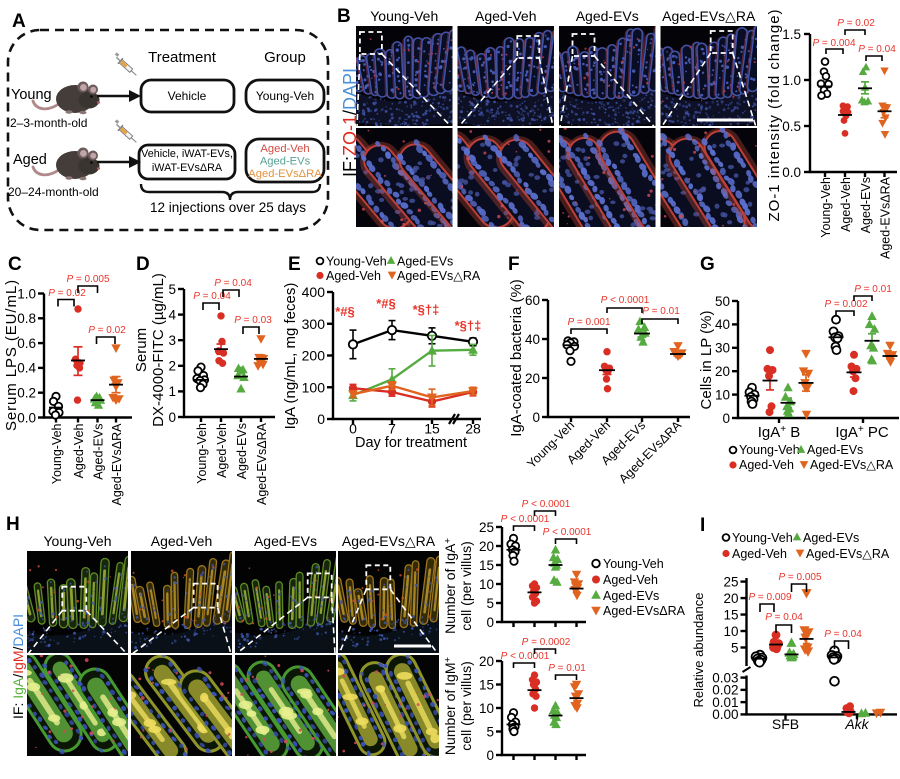 Image resolution: width=900 pixels, height=779 pixels. Describe the element at coordinates (846, 304) in the screenshot. I see `svg-text: P = 0.002` at that location.